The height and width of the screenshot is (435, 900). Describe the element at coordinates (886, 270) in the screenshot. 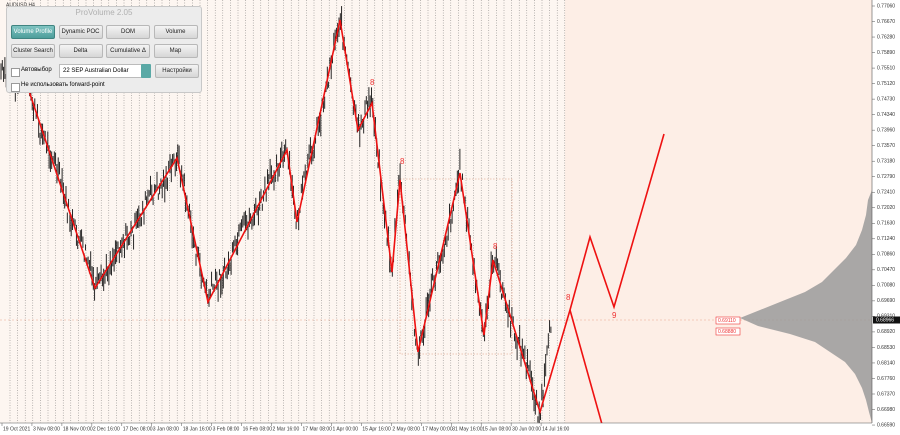

I see `price-tick-label: 0.70470` at that location.